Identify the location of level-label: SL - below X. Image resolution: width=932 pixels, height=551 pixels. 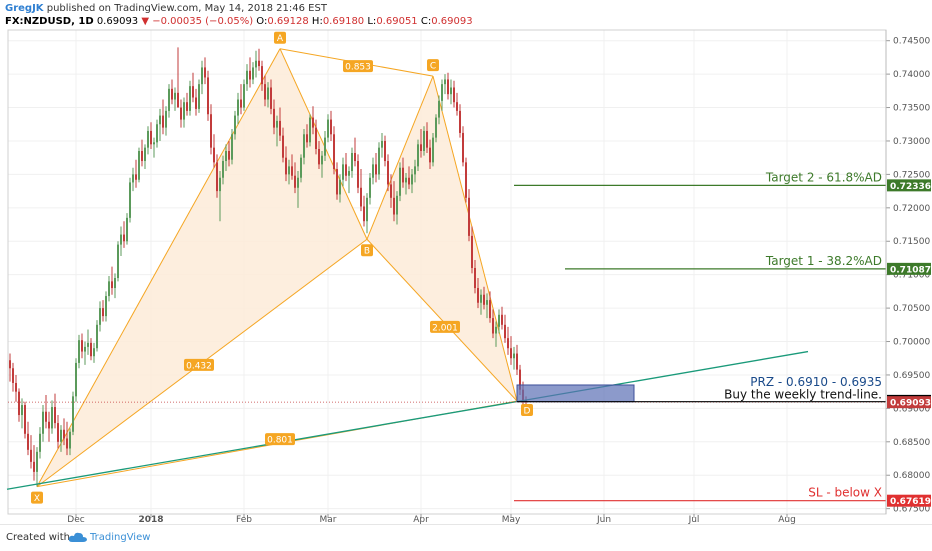
(845, 493).